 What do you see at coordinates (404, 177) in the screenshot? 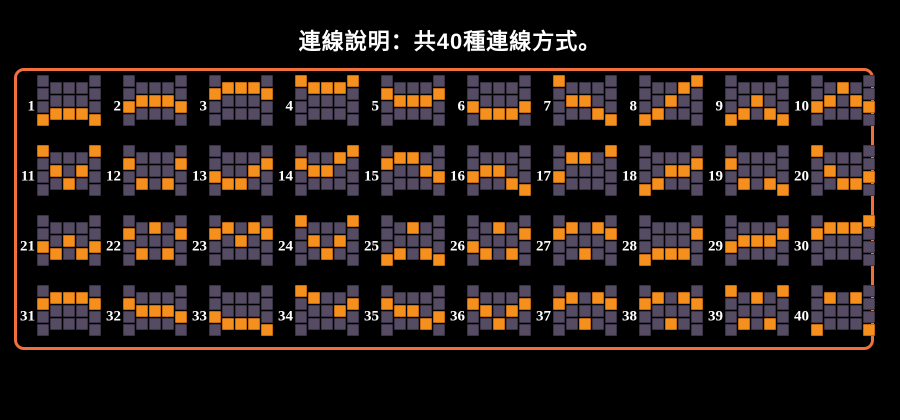
I see `payline-15: 15` at bounding box center [404, 177].